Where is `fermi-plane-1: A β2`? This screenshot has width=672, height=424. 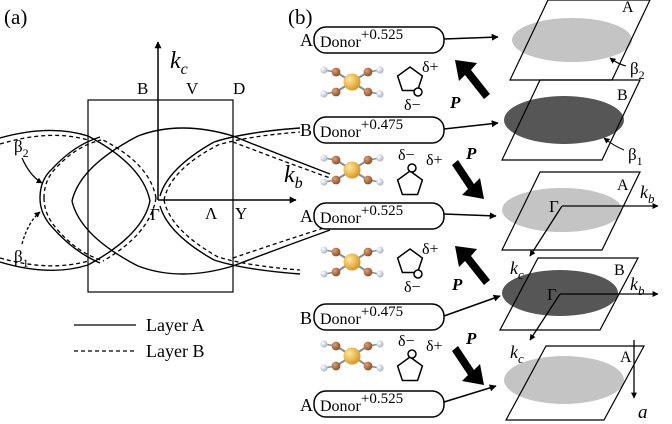
fermi-plane-1: A β2 is located at coordinates (580, 41).